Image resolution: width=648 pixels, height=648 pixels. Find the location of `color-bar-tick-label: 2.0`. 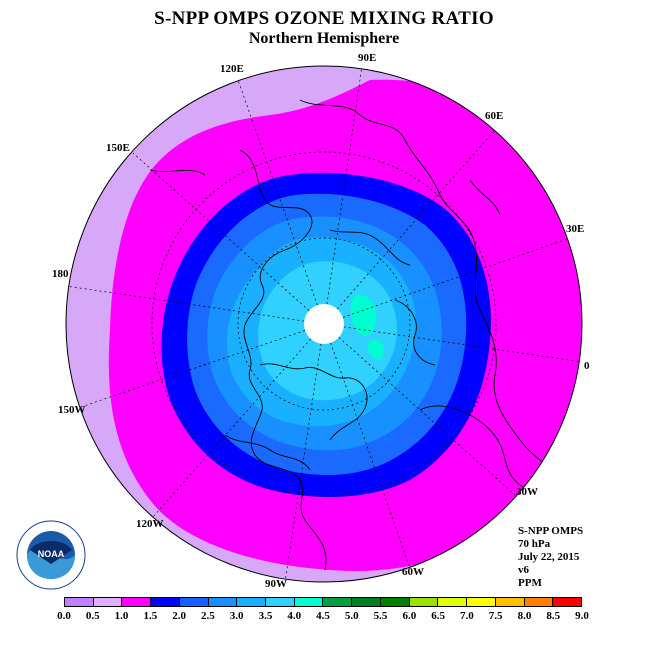

color-bar-tick-label: 2.0 is located at coordinates (179, 616).